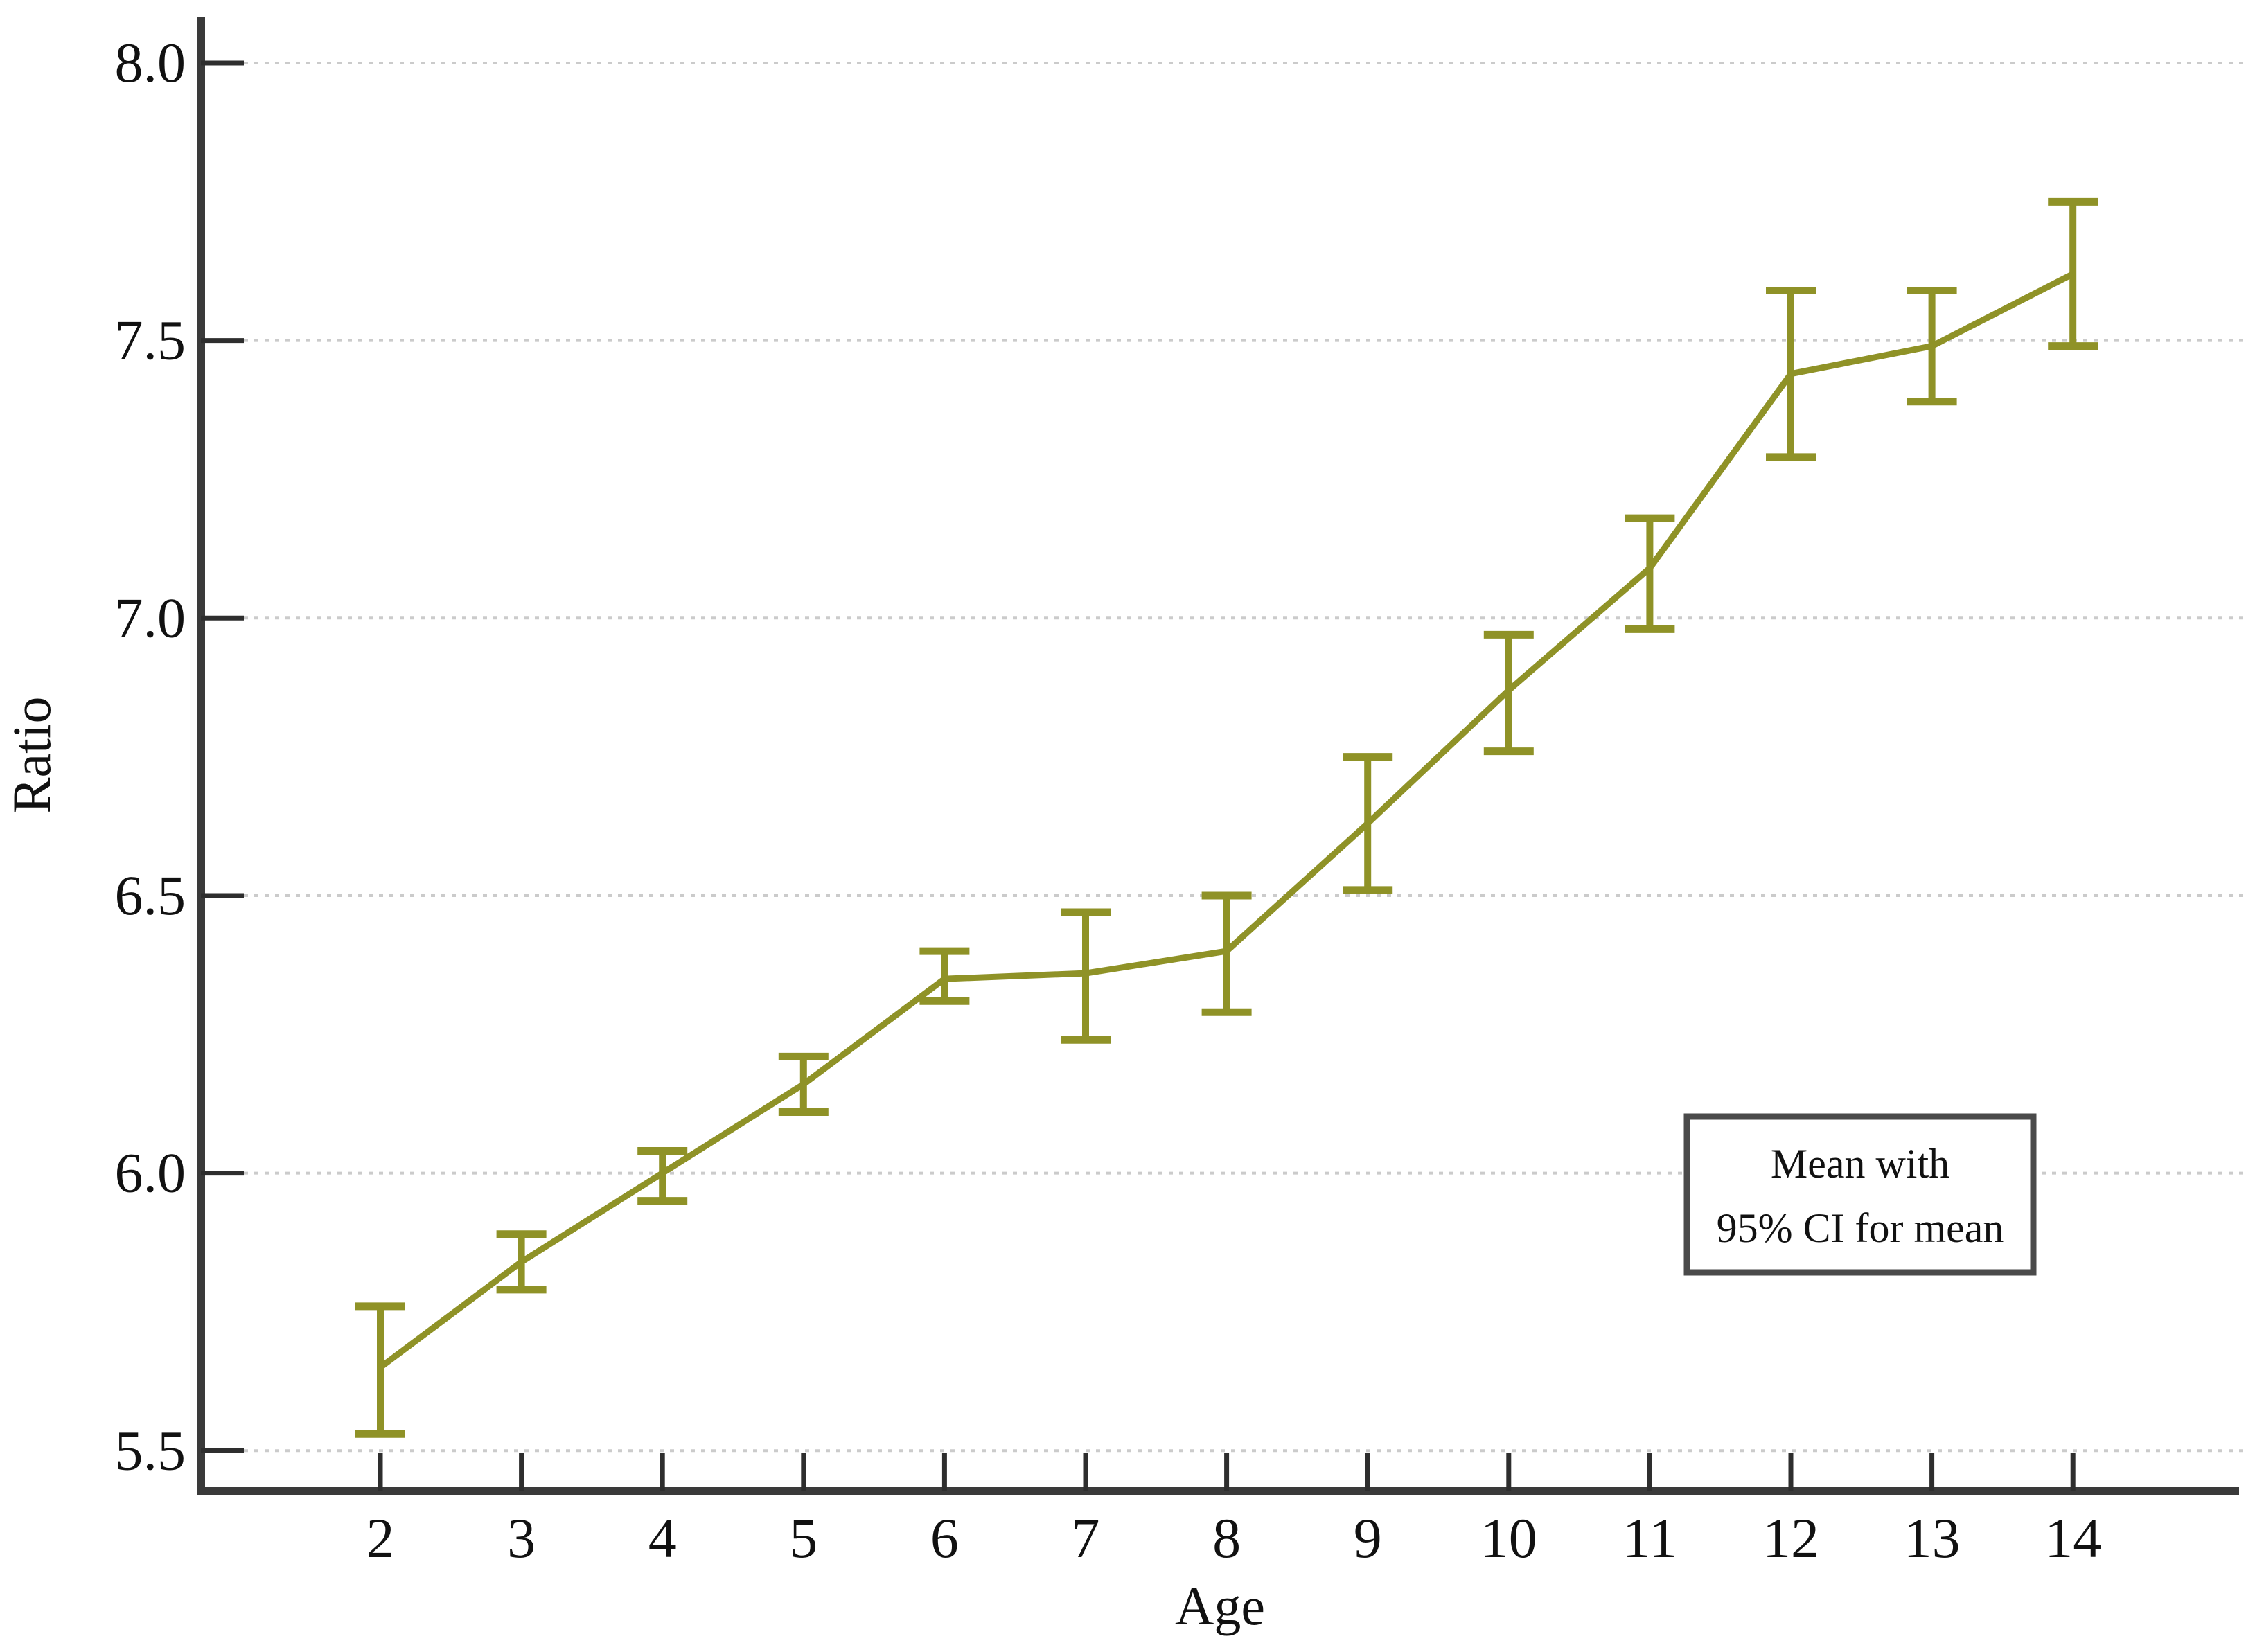 This screenshot has height=1652, width=2255. I want to click on y-tick-label: 8.0, so click(150, 63).